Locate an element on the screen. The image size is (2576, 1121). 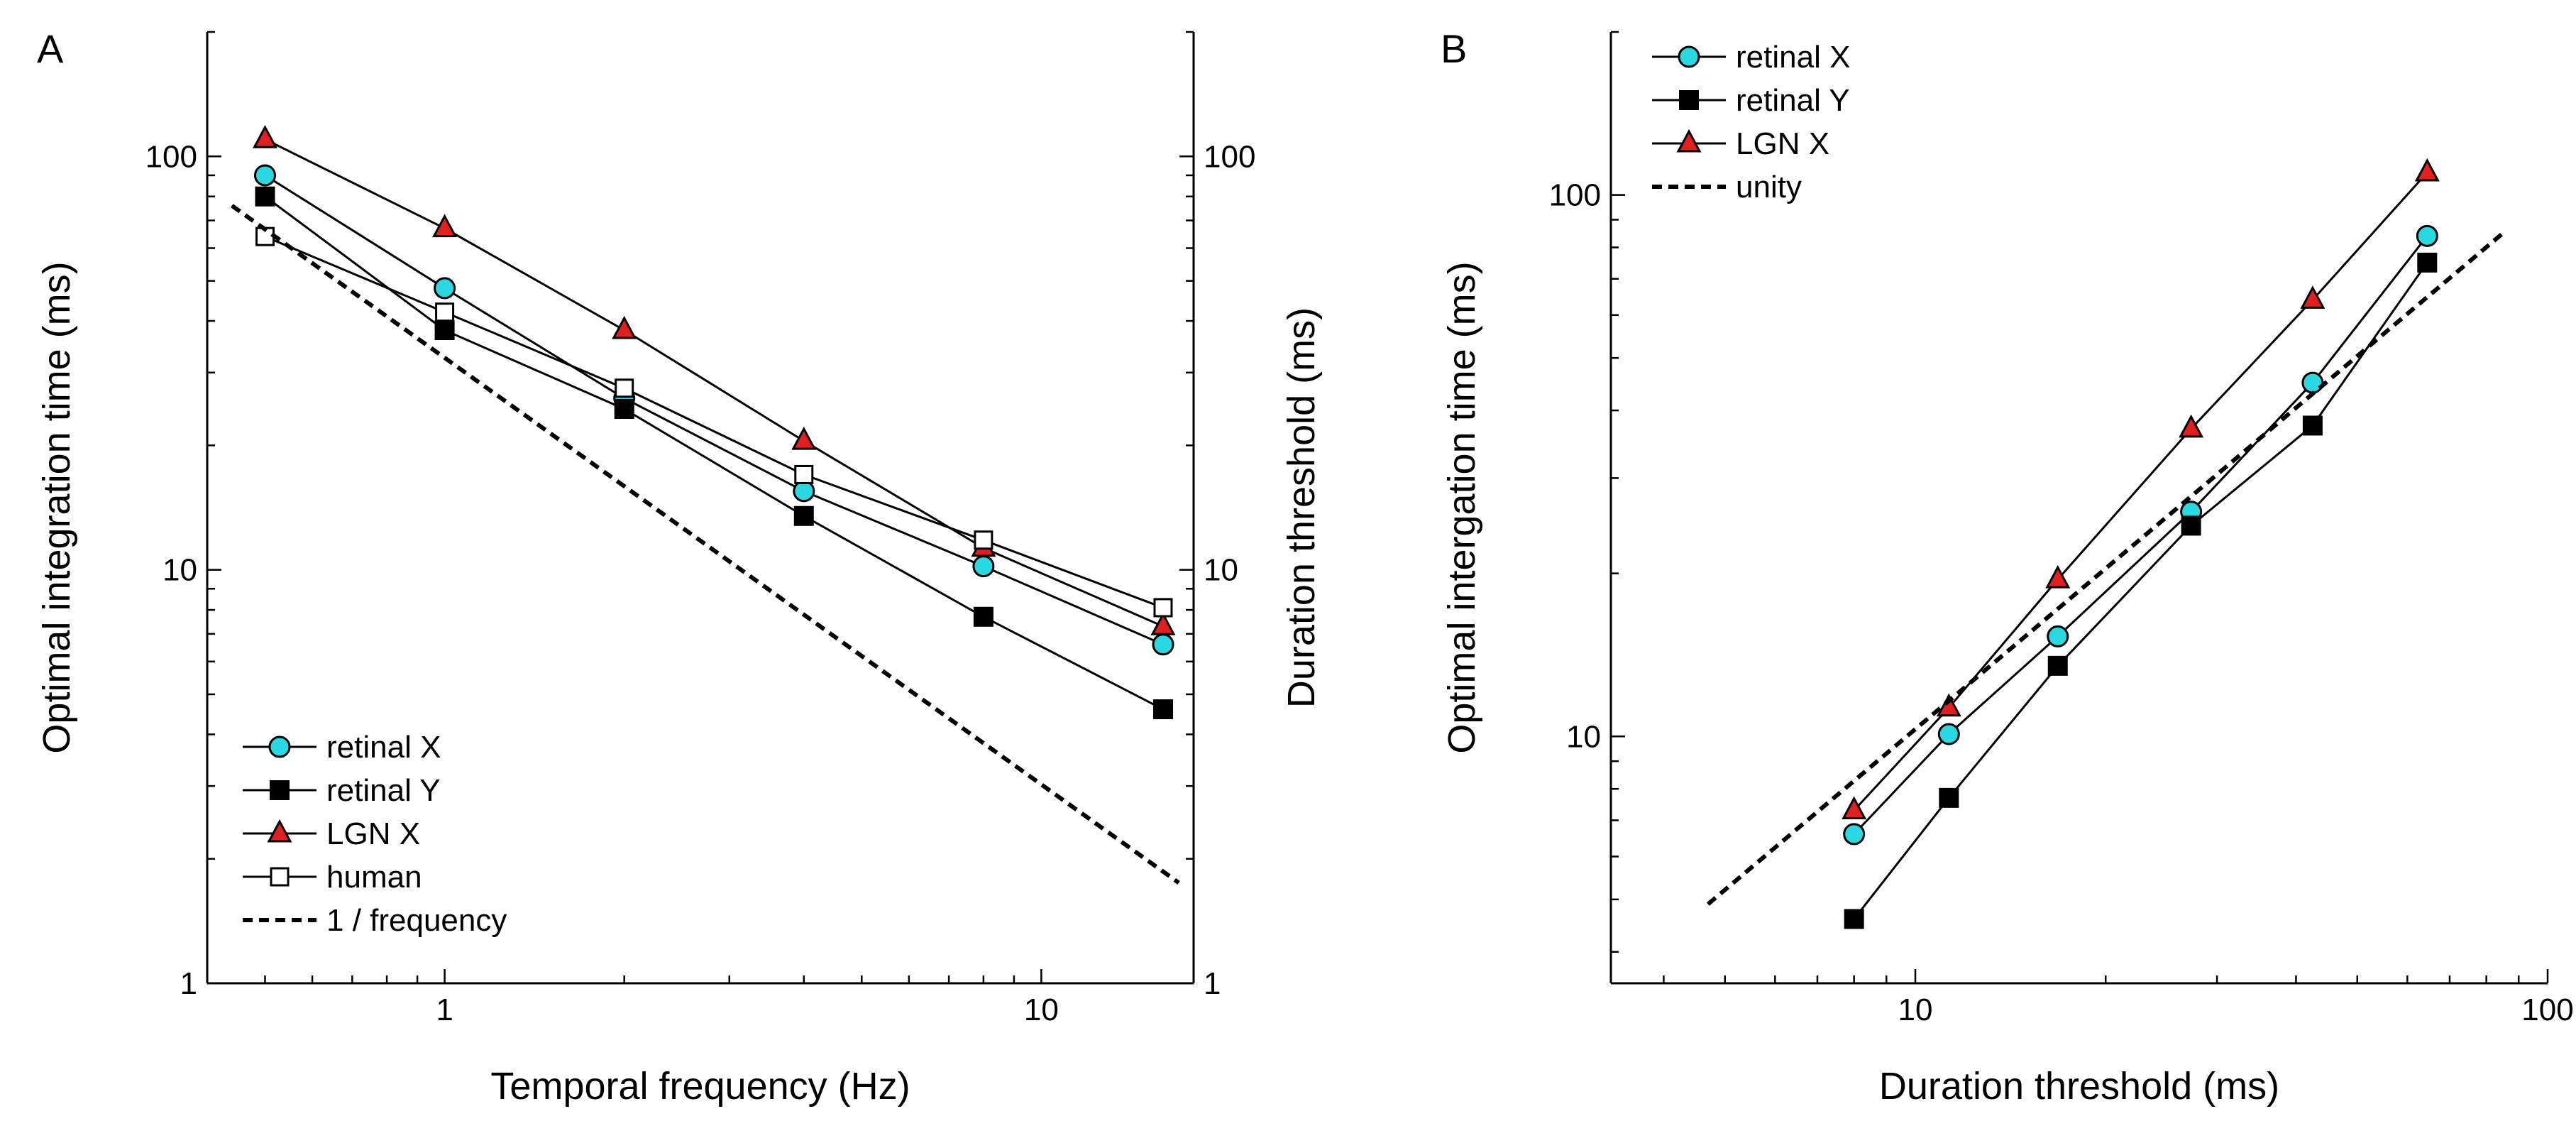
x-axis-title: Temporal frequency (Hz) is located at coordinates (700, 1086).